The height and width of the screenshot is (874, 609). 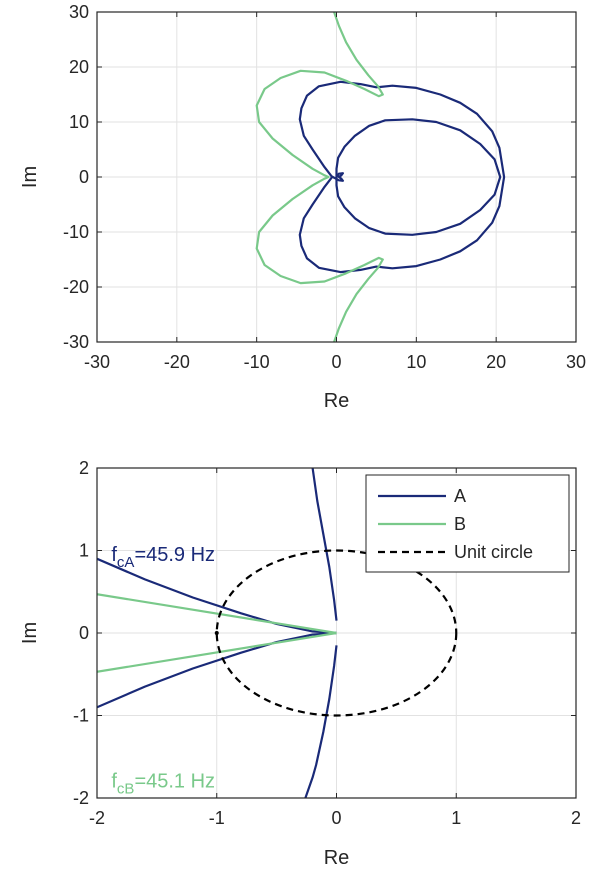 I want to click on y-tick-label: -30, so click(x=76, y=342).